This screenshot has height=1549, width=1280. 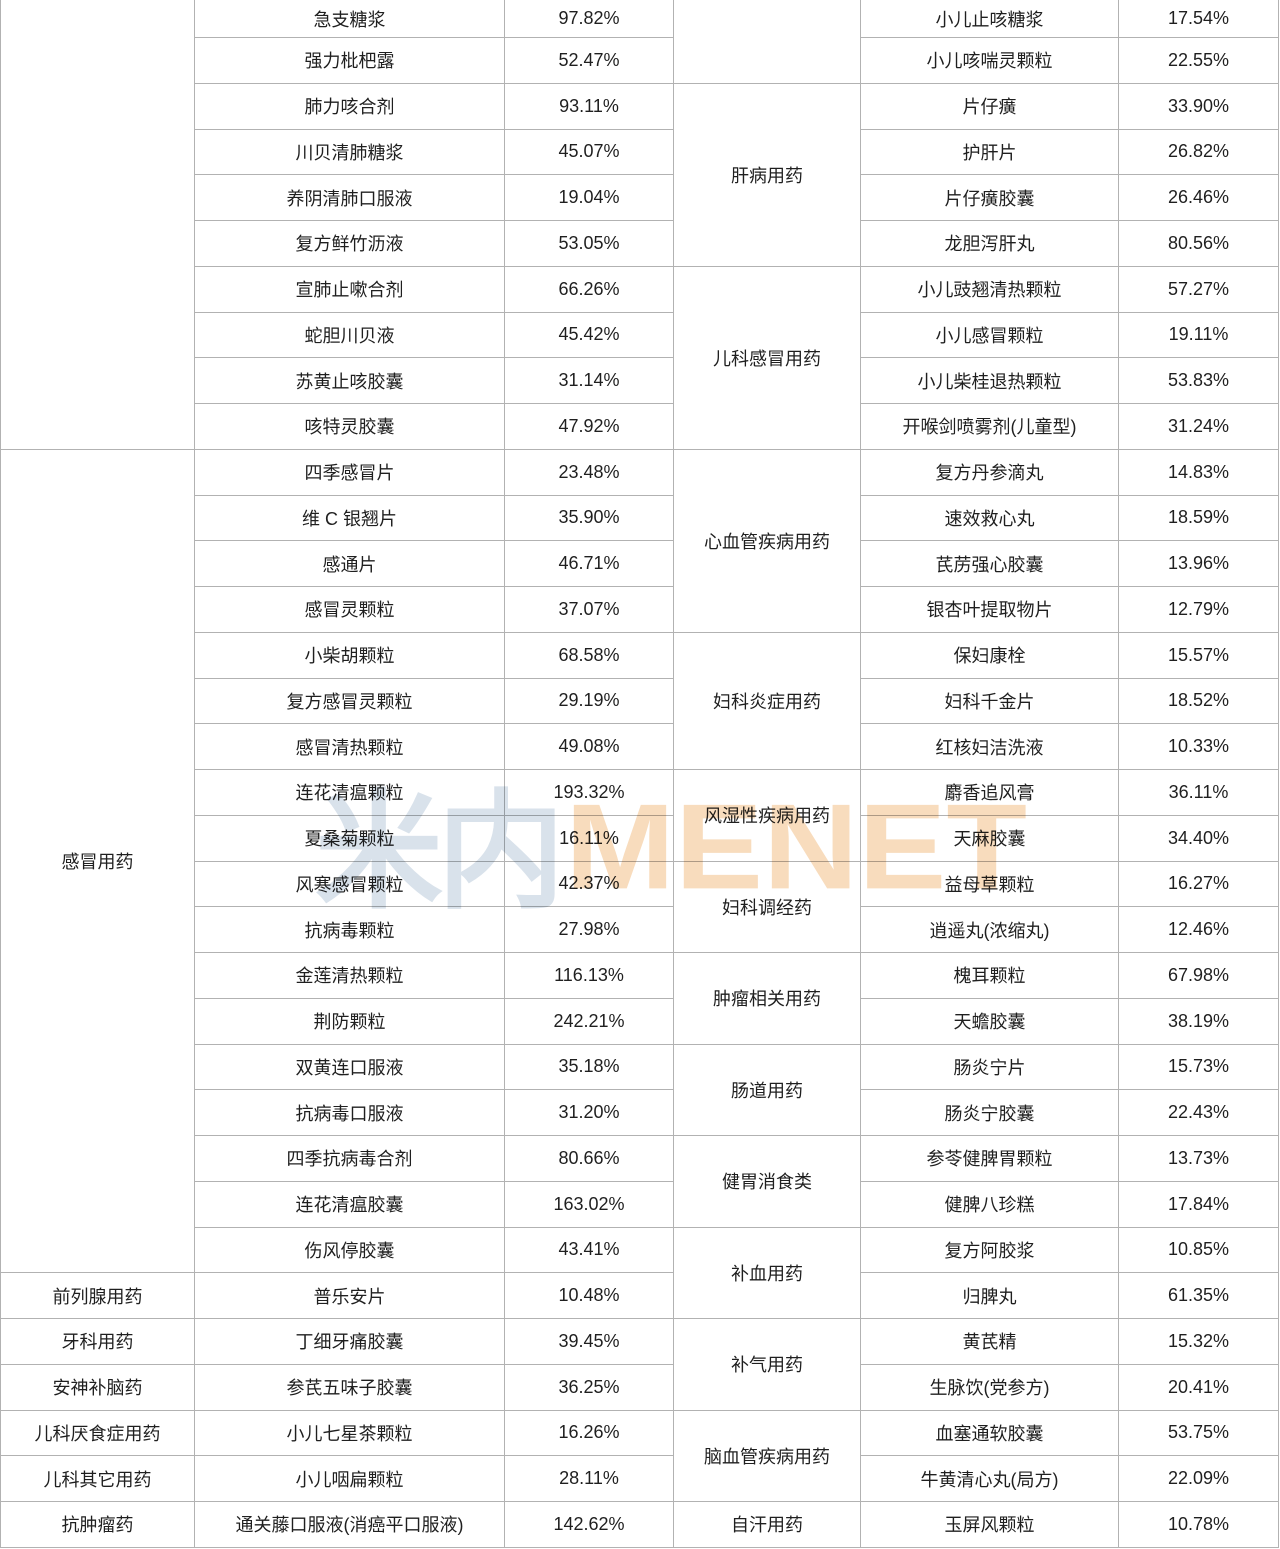 I want to click on right-growth-rate-cell: 33.90%, so click(x=1198, y=106).